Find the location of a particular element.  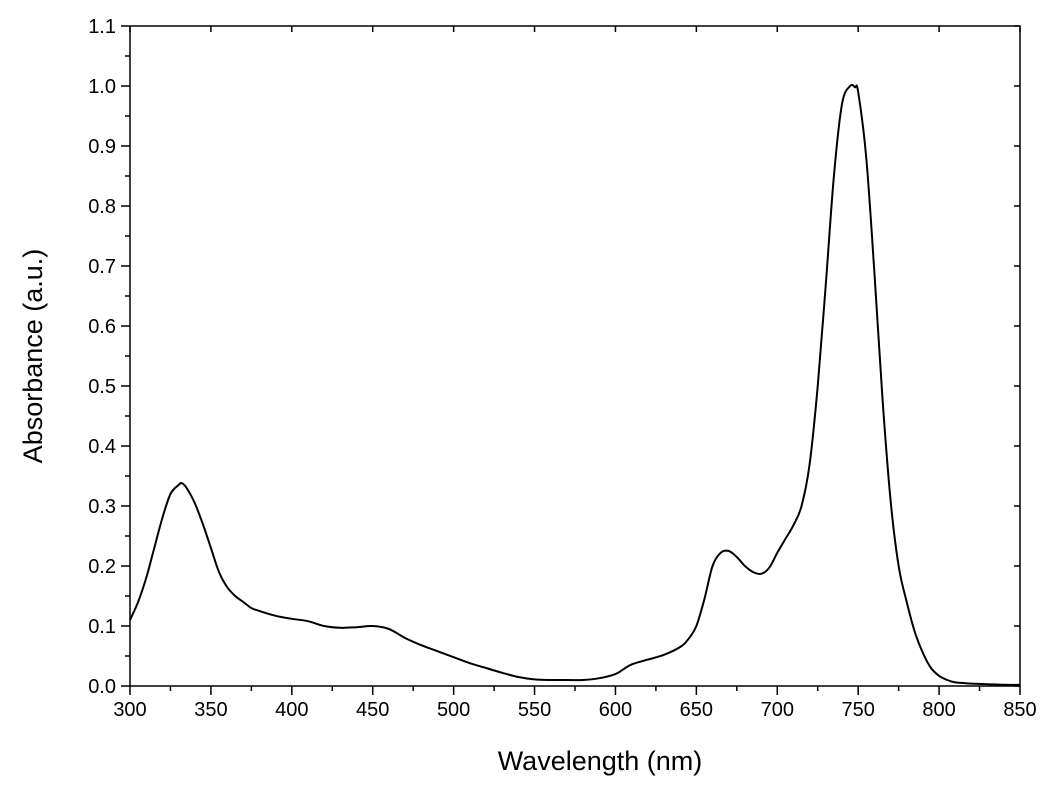

y-tick-label: 0.5 is located at coordinates (102, 387).